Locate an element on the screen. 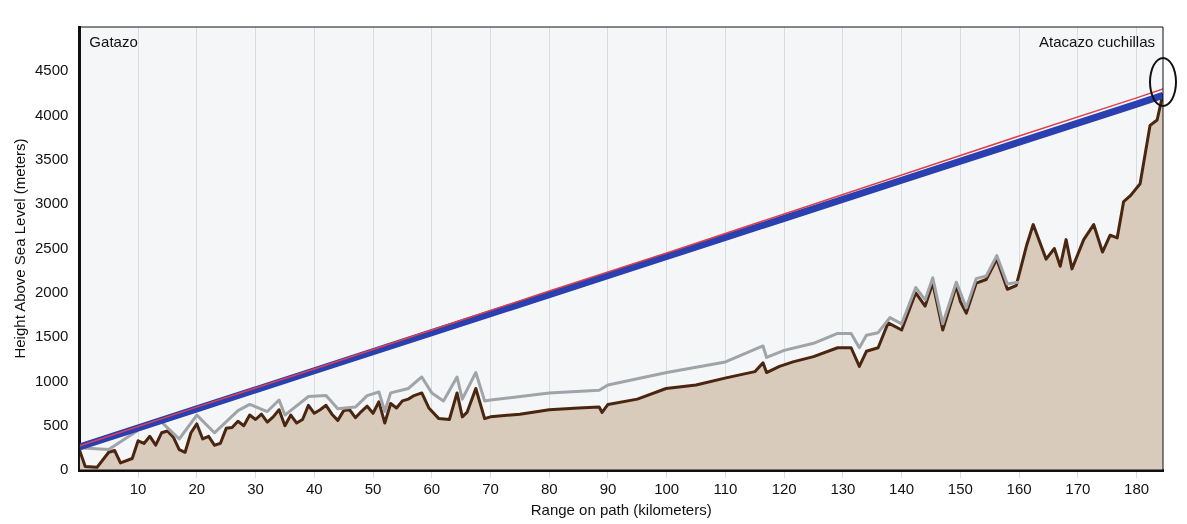 The height and width of the screenshot is (524, 1187). x-tick-label: 110 is located at coordinates (725, 489).